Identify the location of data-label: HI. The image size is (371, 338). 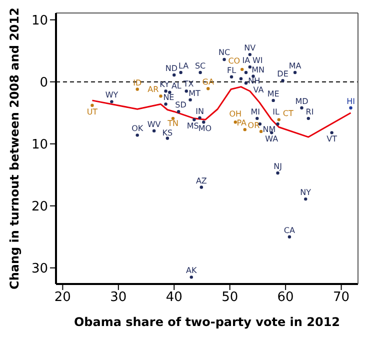
(350, 101).